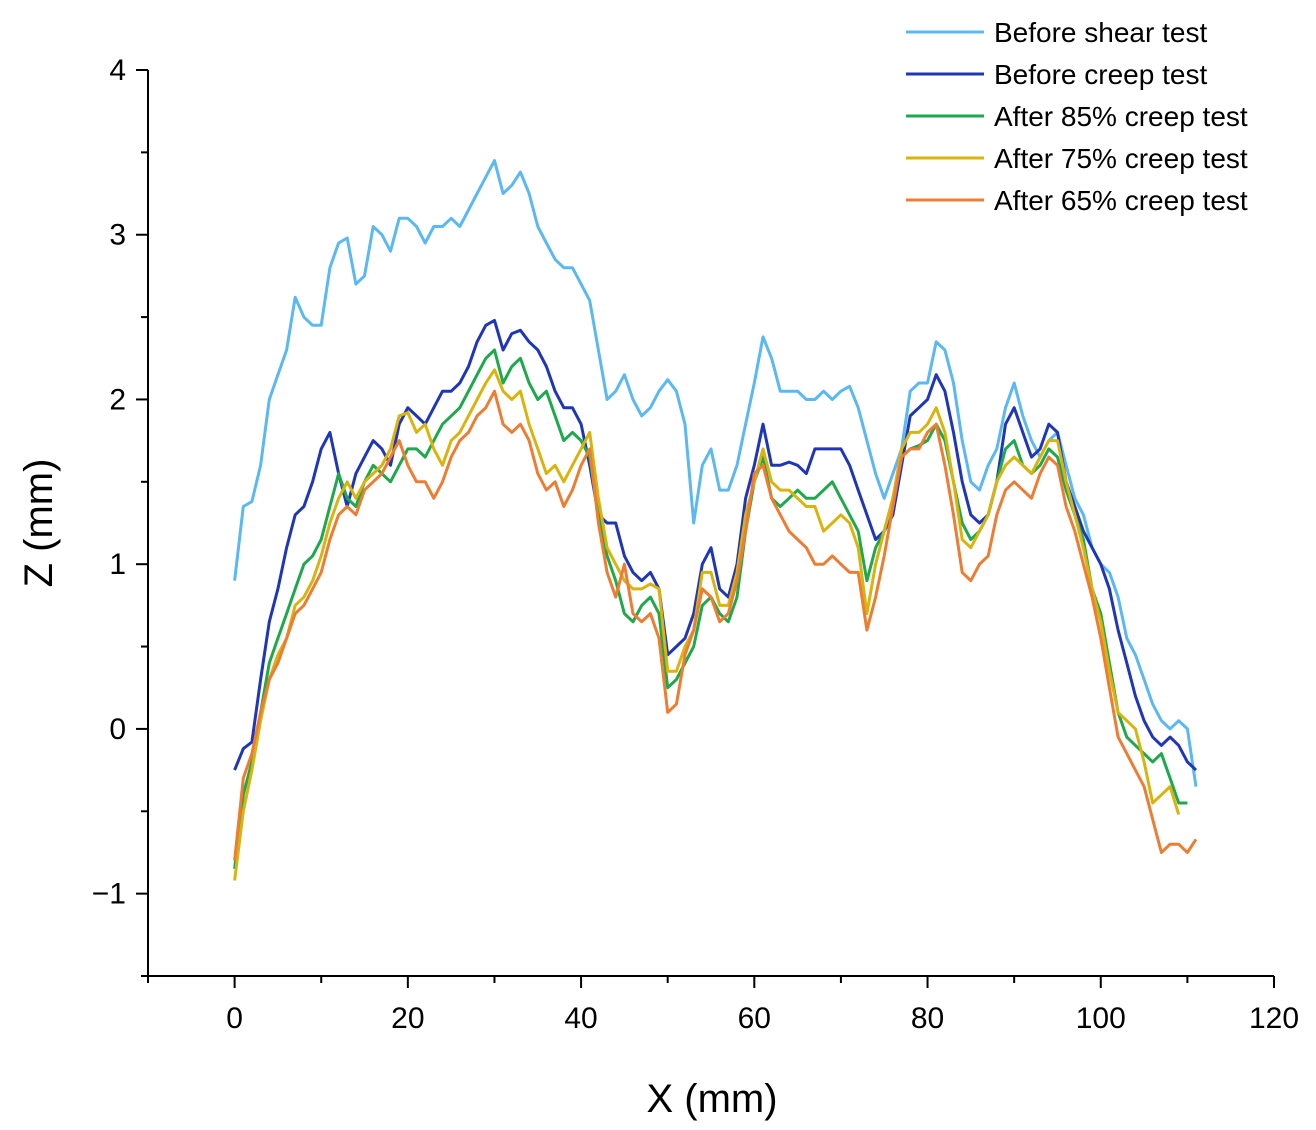  What do you see at coordinates (1121, 158) in the screenshot?
I see `legend-label-after-75pct-creep-test: After 75% creep test` at bounding box center [1121, 158].